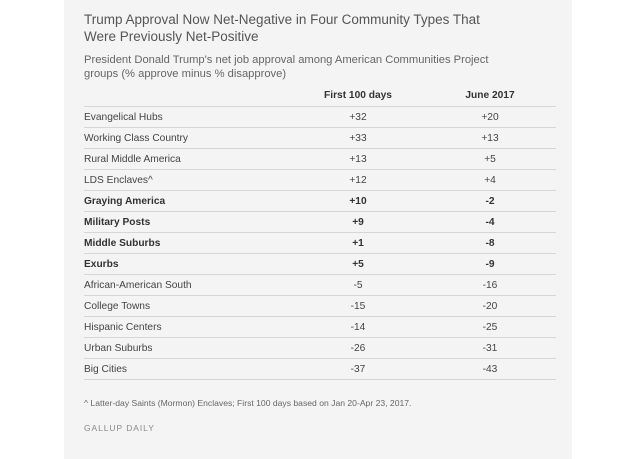 The width and height of the screenshot is (640, 459). I want to click on table-row: Exurbs +5 -9, so click(320, 264).